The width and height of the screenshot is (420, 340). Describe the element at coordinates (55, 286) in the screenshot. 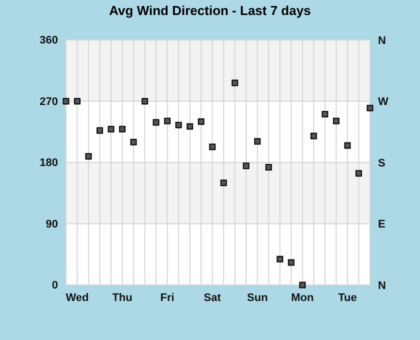

I see `y-tick-label: 0` at that location.